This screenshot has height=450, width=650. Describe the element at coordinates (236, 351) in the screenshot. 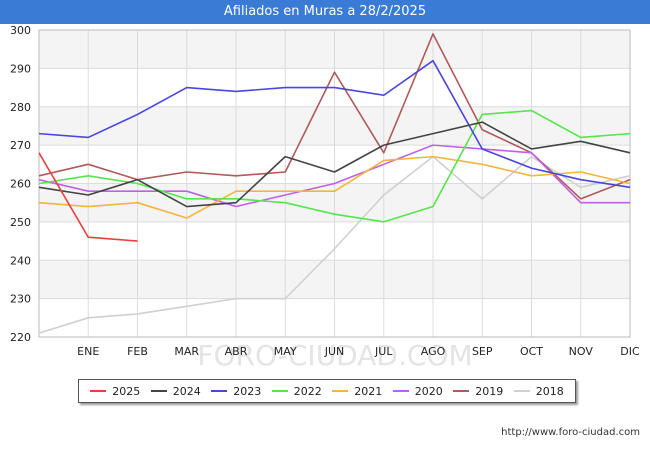

I see `x-tick-label: ABR` at that location.